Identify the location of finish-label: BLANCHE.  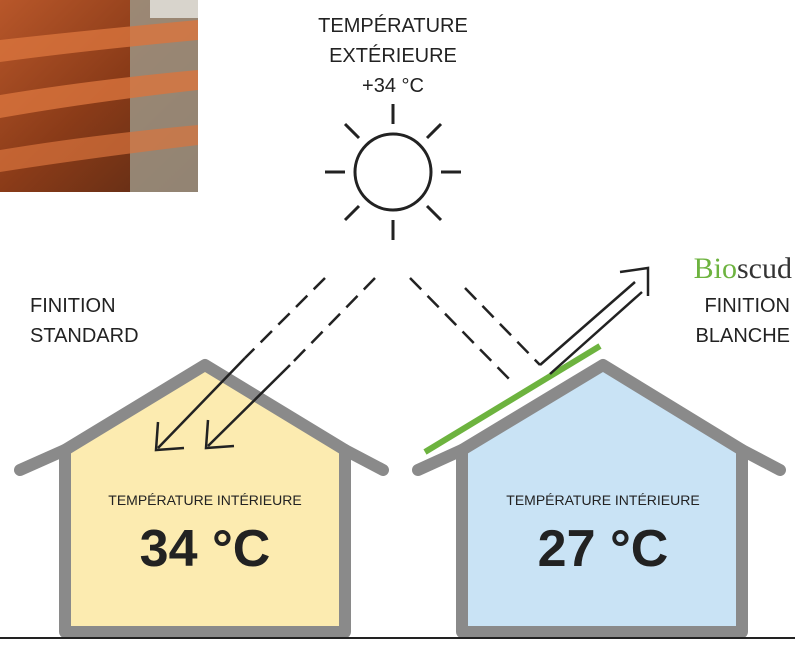
(743, 336).